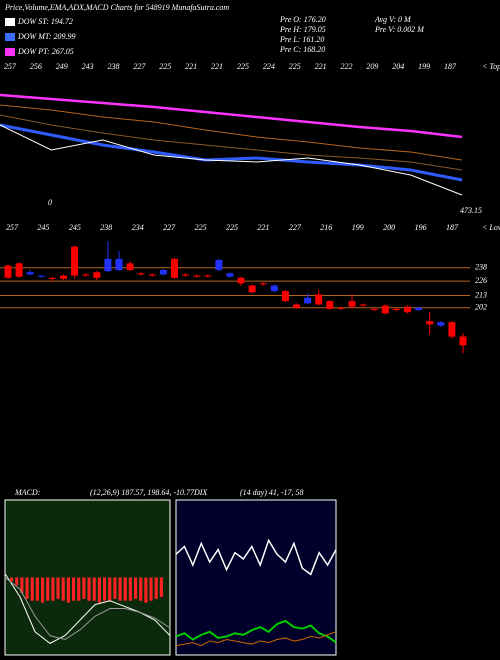  I want to click on top-label: 243, so click(88, 66).